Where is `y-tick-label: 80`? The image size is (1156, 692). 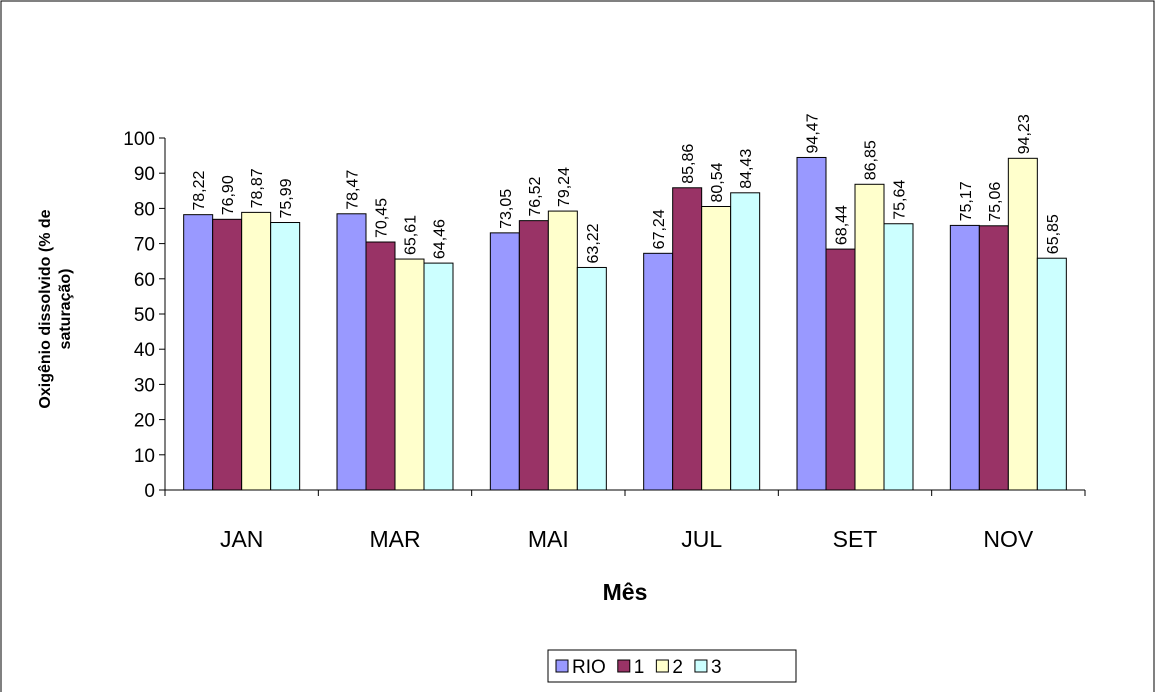
y-tick-label: 80 is located at coordinates (144, 209).